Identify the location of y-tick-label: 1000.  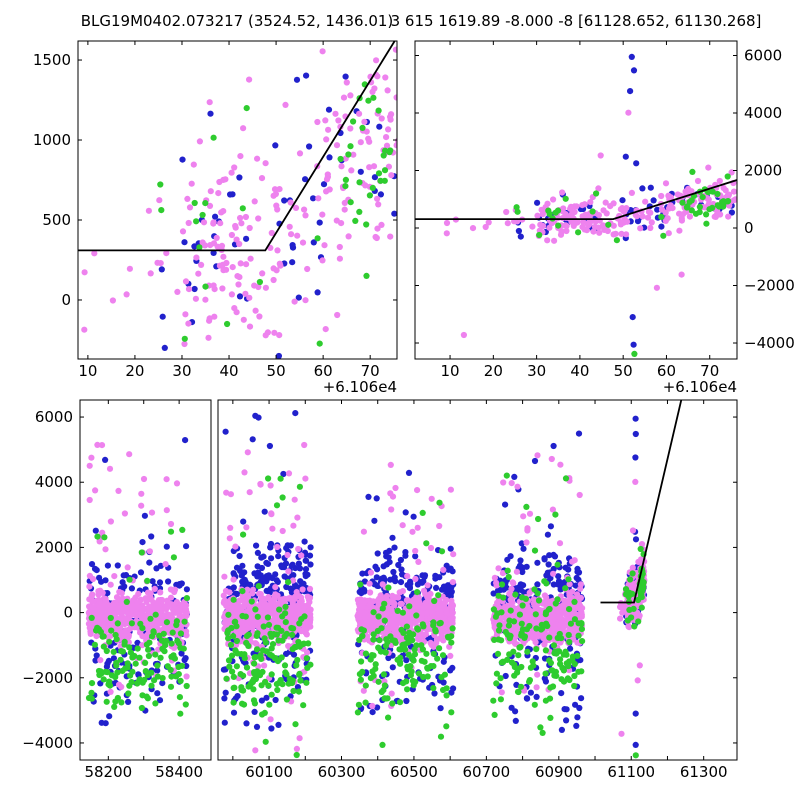
(52, 140).